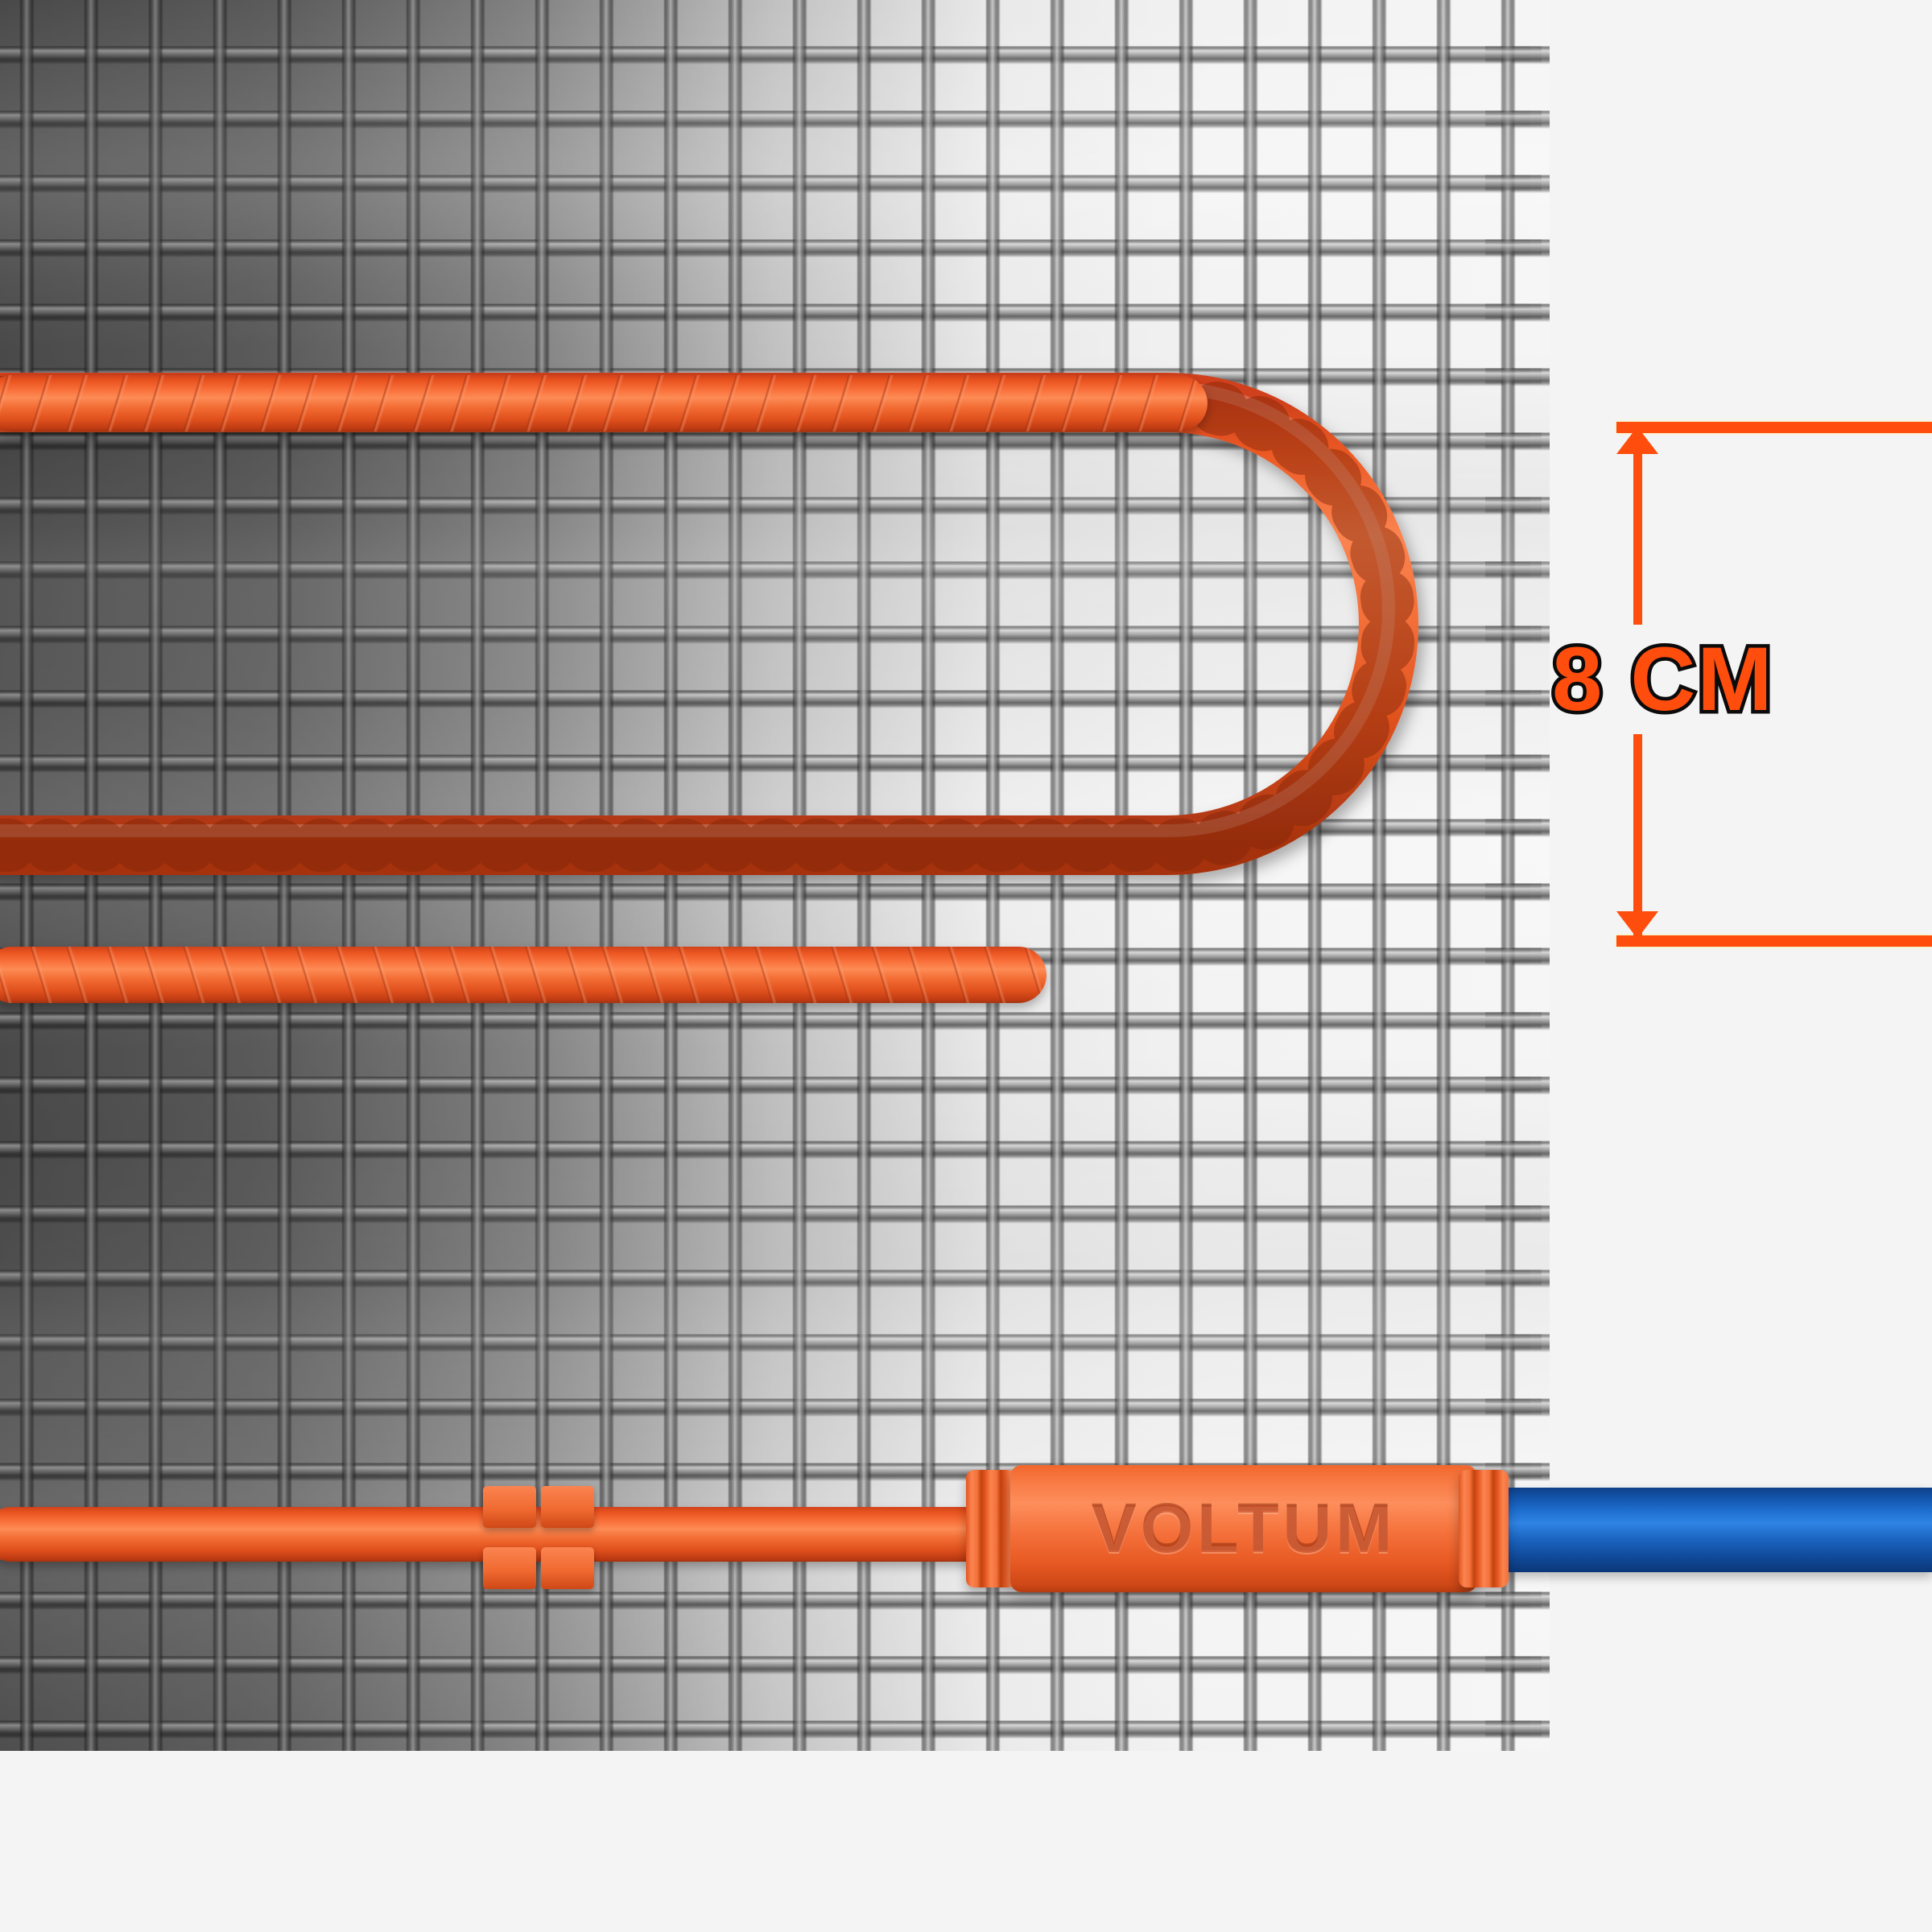 The width and height of the screenshot is (1932, 1932). Describe the element at coordinates (1663, 679) in the screenshot. I see `dimension-label-text: 8 CM` at that location.